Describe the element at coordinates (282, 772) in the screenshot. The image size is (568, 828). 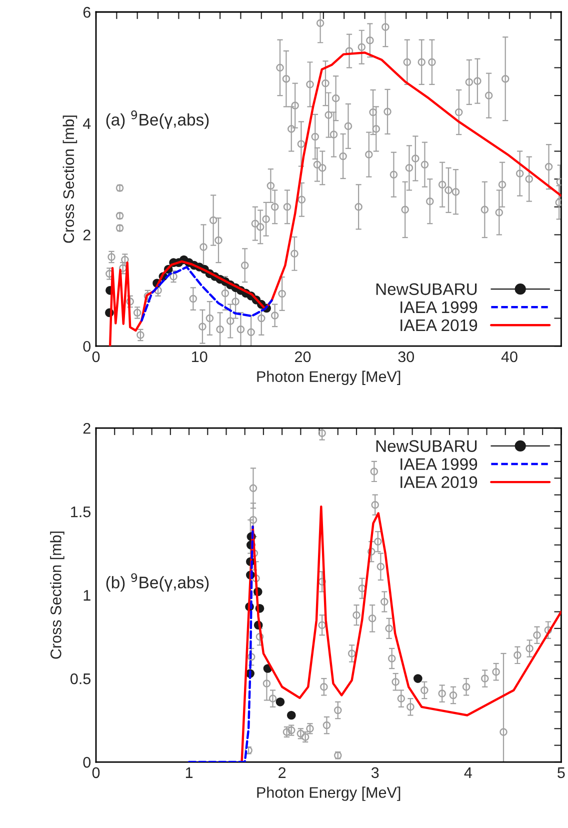
I see `x-tick-label: 2` at that location.